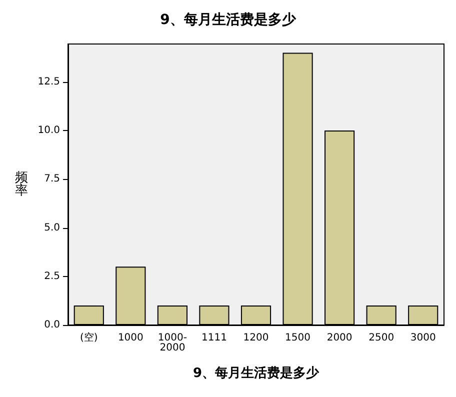 This screenshot has height=397, width=456. What do you see at coordinates (214, 338) in the screenshot?
I see `x-tick-label: 1111` at bounding box center [214, 338].